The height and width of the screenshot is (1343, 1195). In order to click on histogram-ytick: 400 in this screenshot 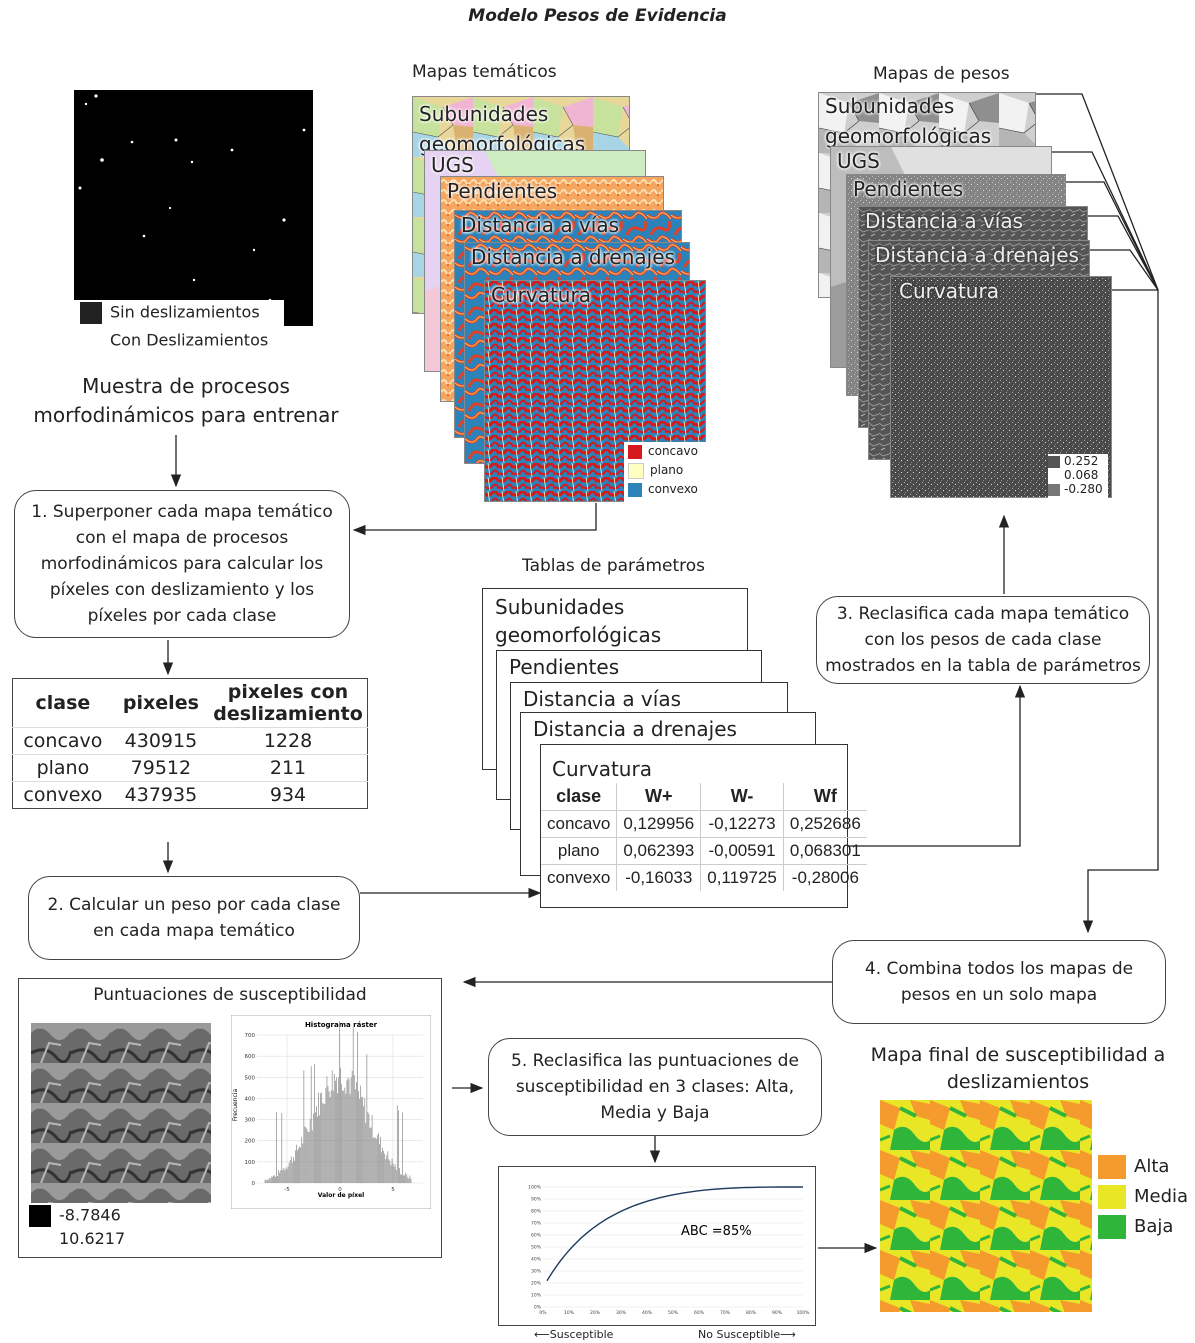, I will do `click(250, 1099)`.